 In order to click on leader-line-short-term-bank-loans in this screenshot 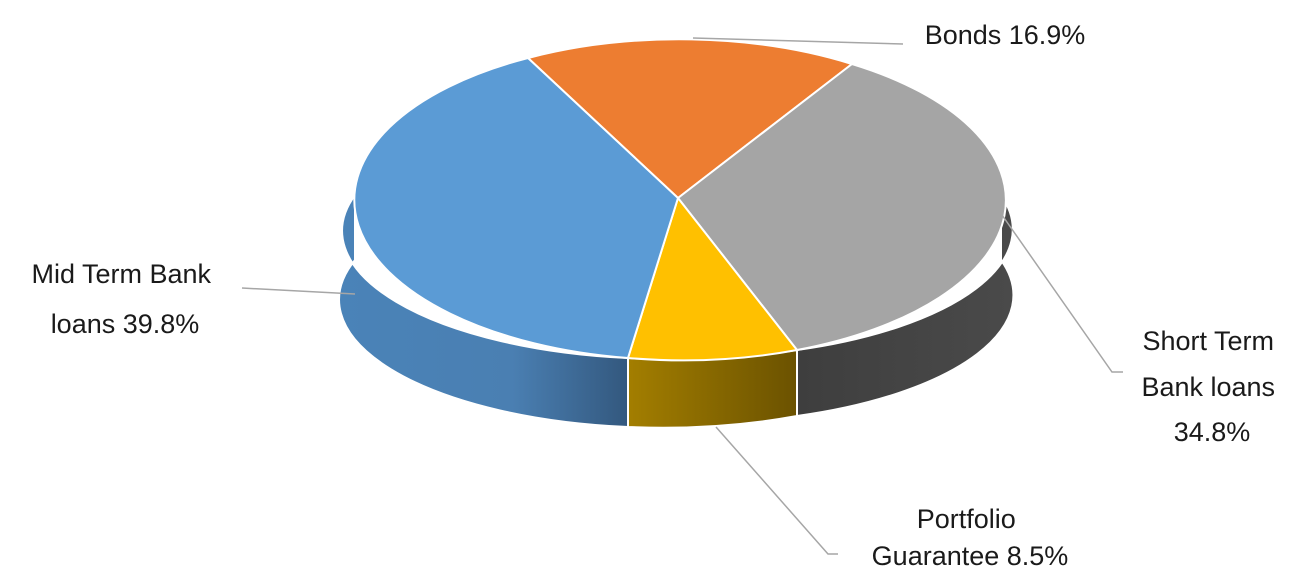, I will do `click(1062, 293)`.